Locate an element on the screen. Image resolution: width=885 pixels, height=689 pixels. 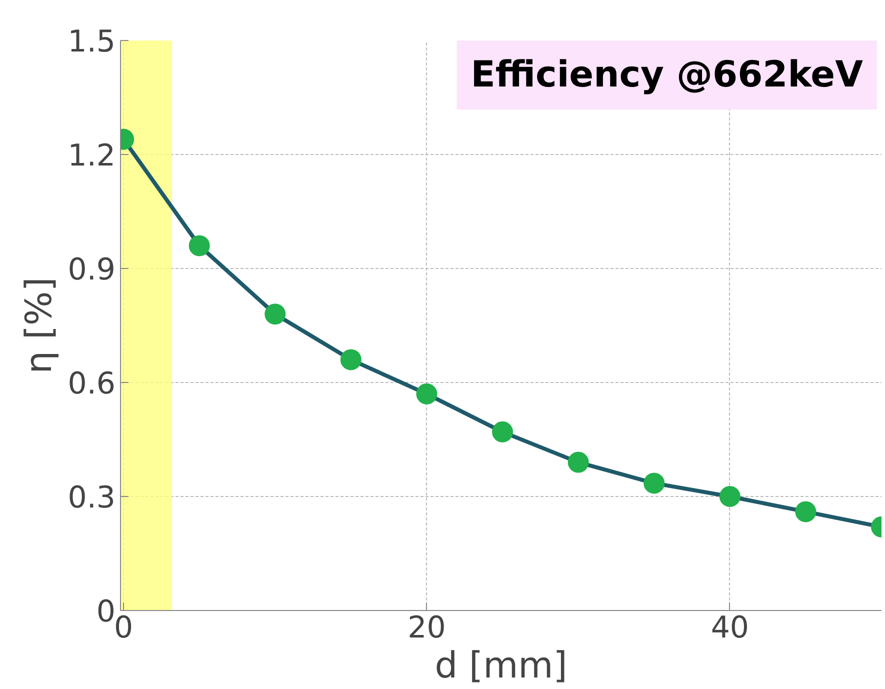
y-tick-label: 0.6 is located at coordinates (92, 384).